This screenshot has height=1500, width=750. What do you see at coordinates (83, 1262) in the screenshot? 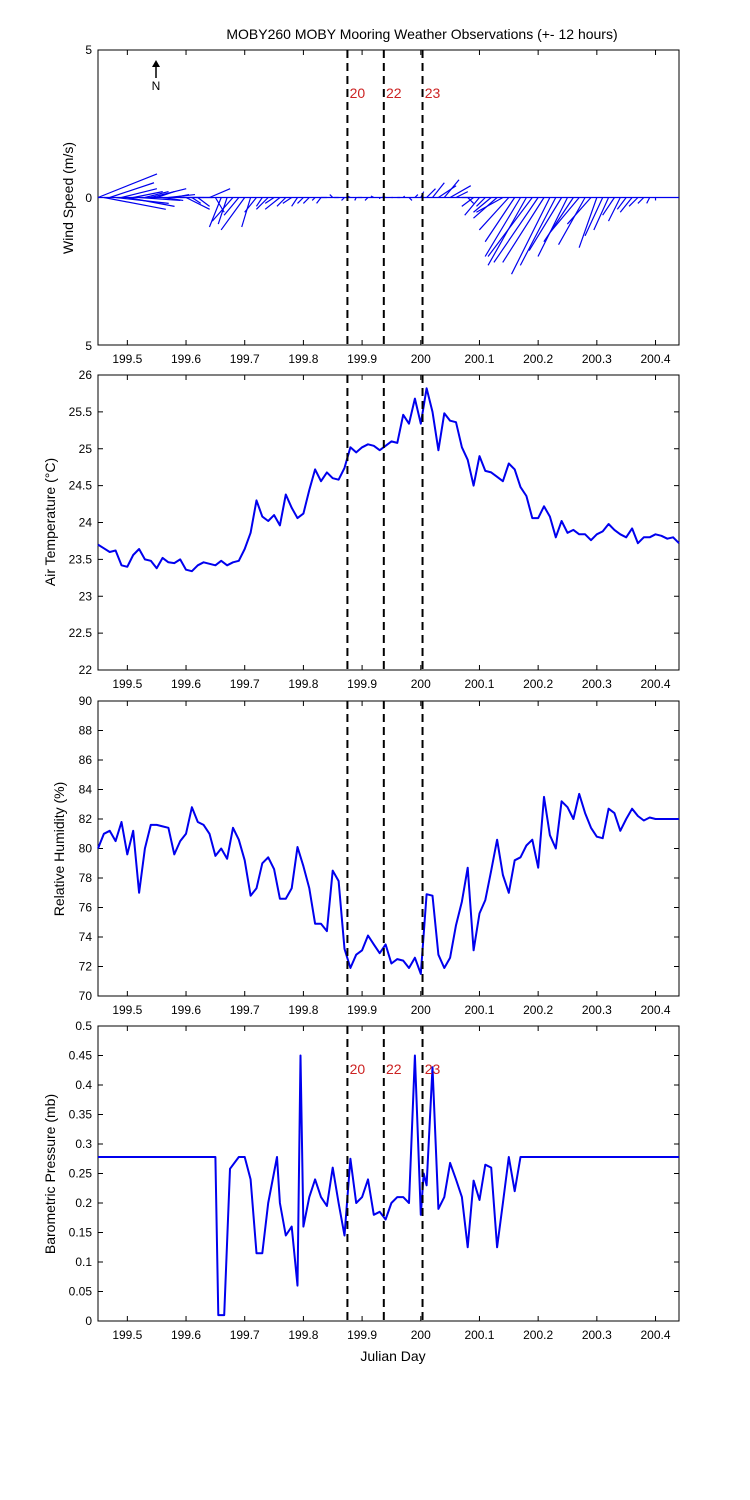
I see `y-tick-label: 0.1` at bounding box center [83, 1262].